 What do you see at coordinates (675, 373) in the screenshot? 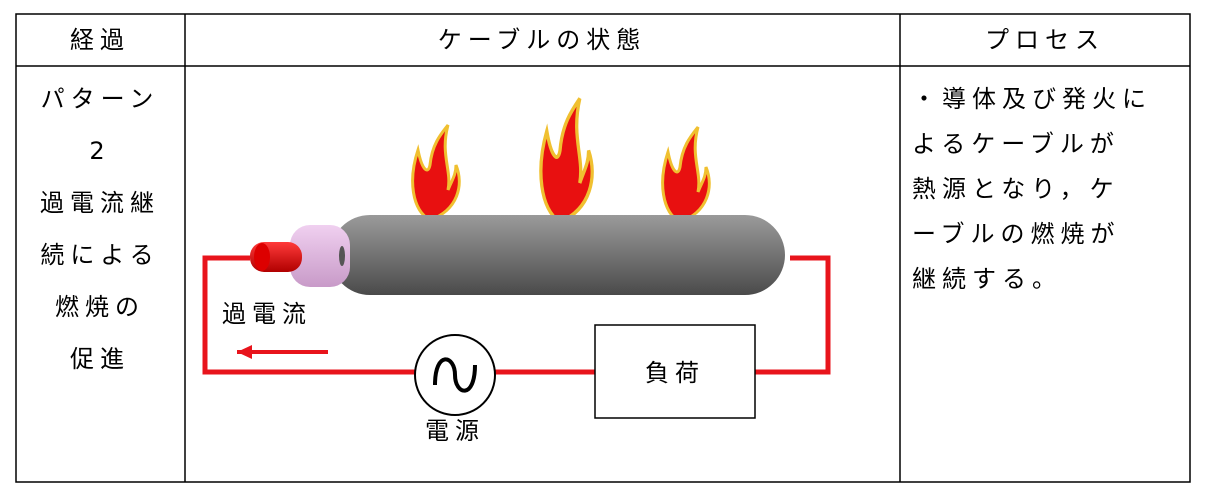
I see `load-label: 負荷` at bounding box center [675, 373].